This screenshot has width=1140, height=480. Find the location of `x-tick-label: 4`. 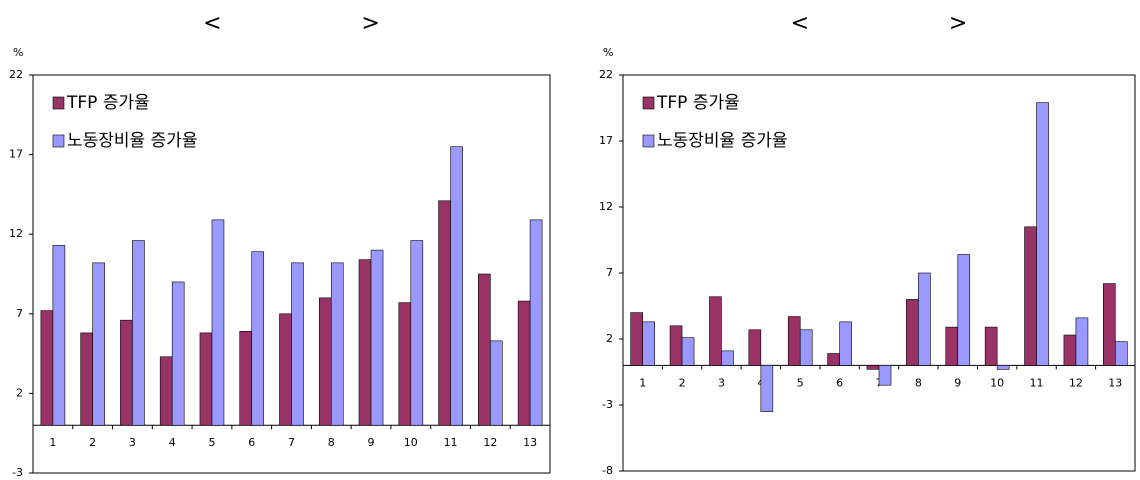

x-tick-label: 4 is located at coordinates (172, 442).